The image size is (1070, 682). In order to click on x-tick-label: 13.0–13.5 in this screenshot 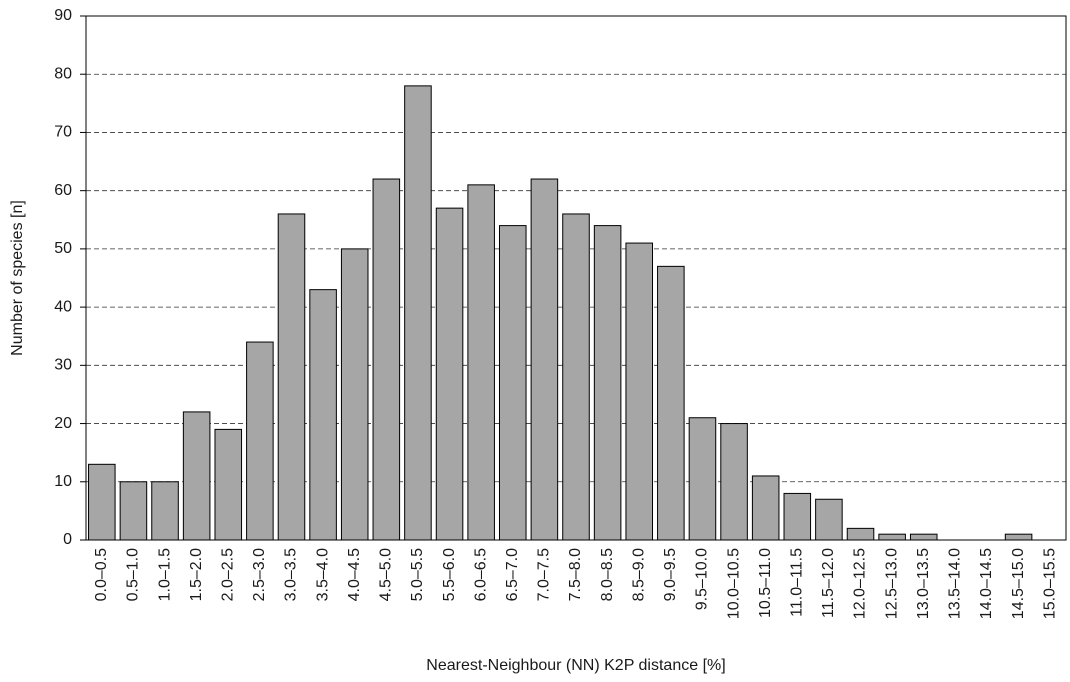, I will do `click(923, 583)`.